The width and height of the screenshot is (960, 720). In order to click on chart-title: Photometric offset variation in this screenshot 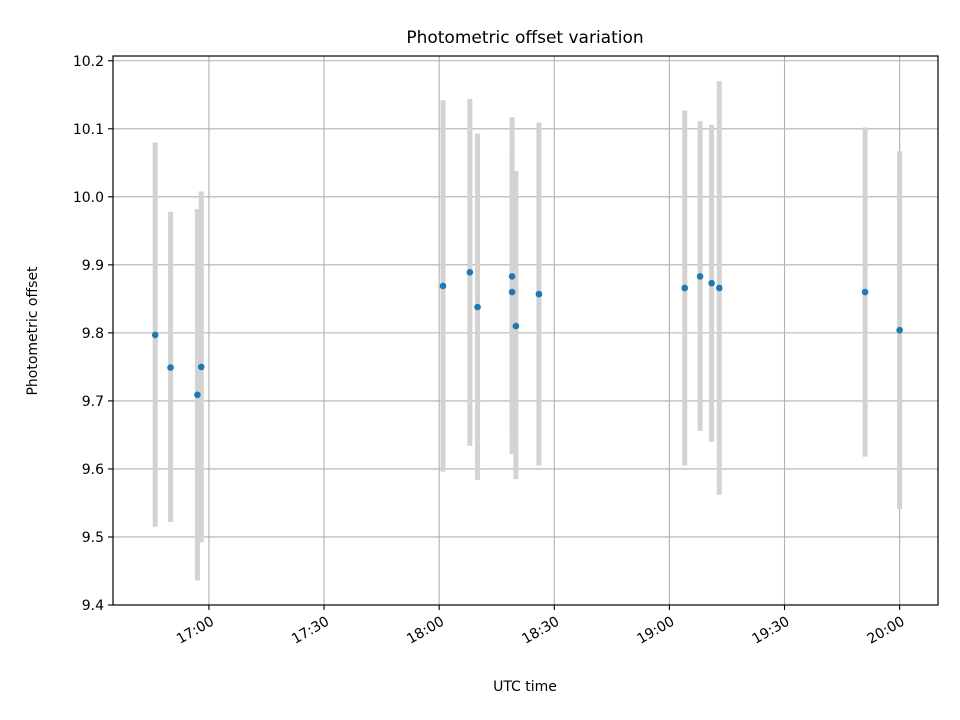, I will do `click(524, 38)`.